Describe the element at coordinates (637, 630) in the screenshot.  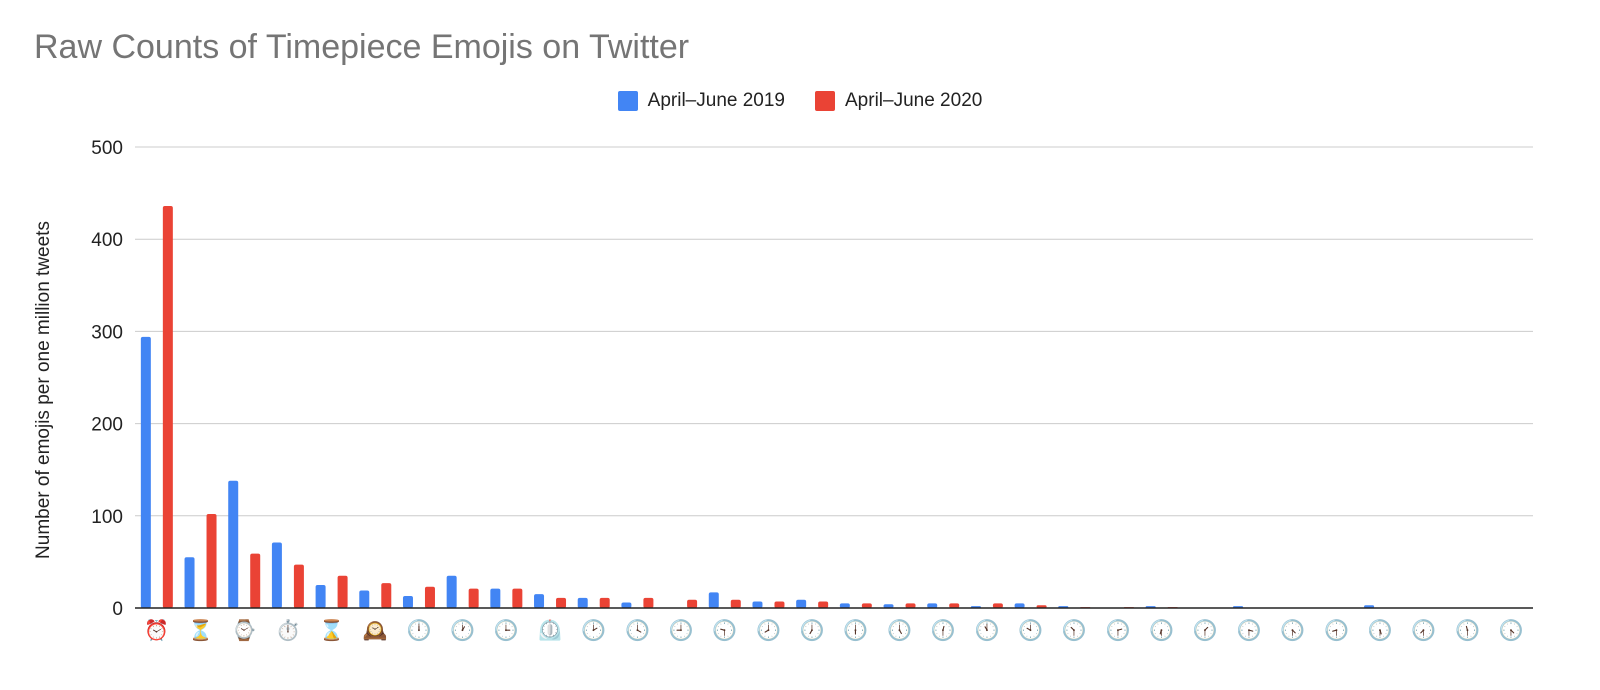
I see `x-tick-label: 🕓` at that location.